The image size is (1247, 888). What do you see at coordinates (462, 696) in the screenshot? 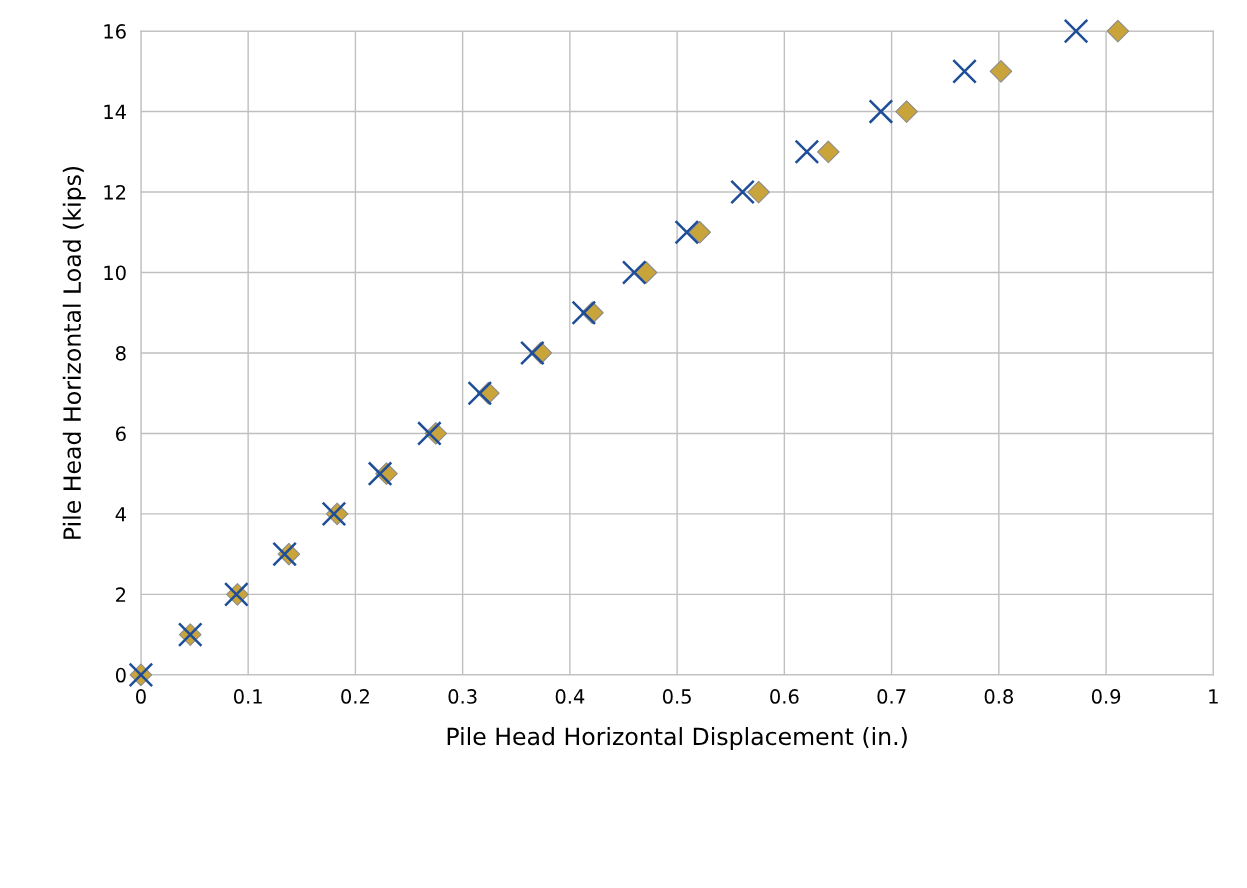
I see `x-tick-label: 0.3` at bounding box center [462, 696].